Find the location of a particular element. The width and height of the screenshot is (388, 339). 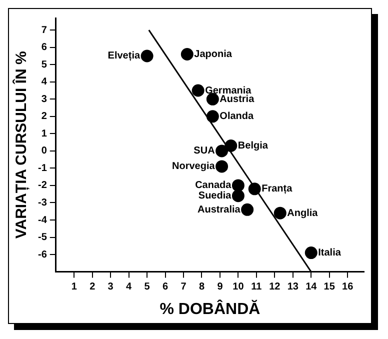

x-tick-label: 13 is located at coordinates (293, 287).